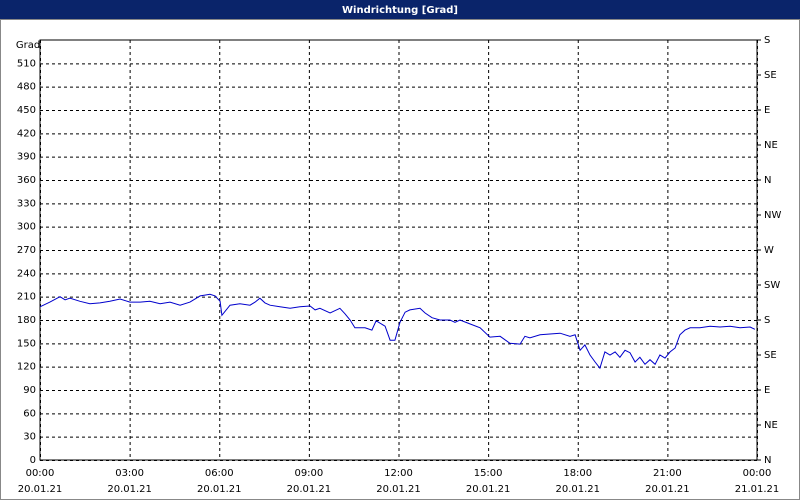 The image size is (800, 500). Describe the element at coordinates (26, 133) in the screenshot. I see `y-tick-label: 420` at that location.